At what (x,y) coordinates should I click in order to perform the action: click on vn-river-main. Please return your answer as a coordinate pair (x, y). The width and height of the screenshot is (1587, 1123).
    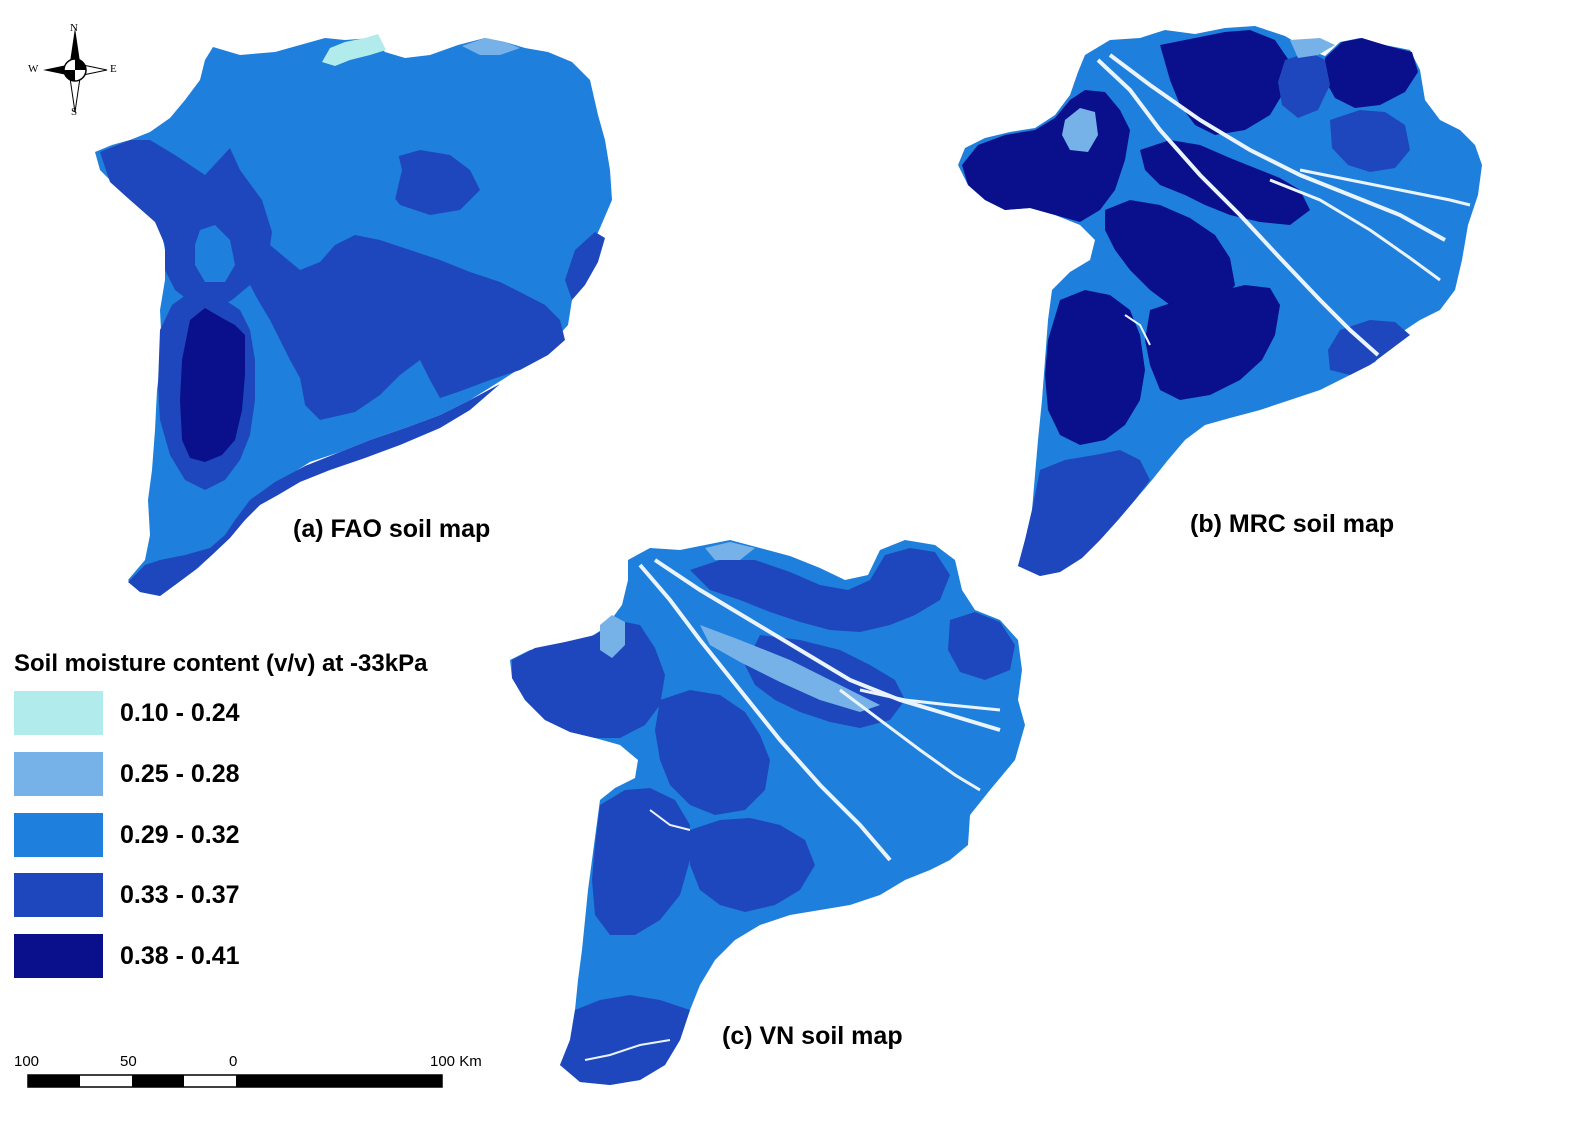
    Looking at the image, I should click on (765, 712).